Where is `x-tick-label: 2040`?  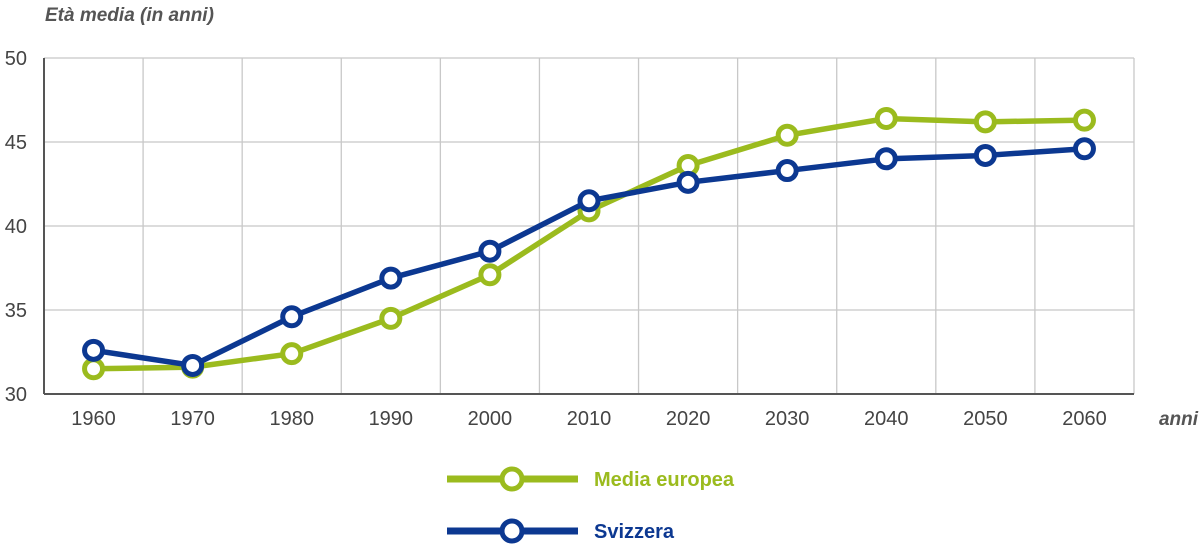
x-tick-label: 2040 is located at coordinates (886, 419).